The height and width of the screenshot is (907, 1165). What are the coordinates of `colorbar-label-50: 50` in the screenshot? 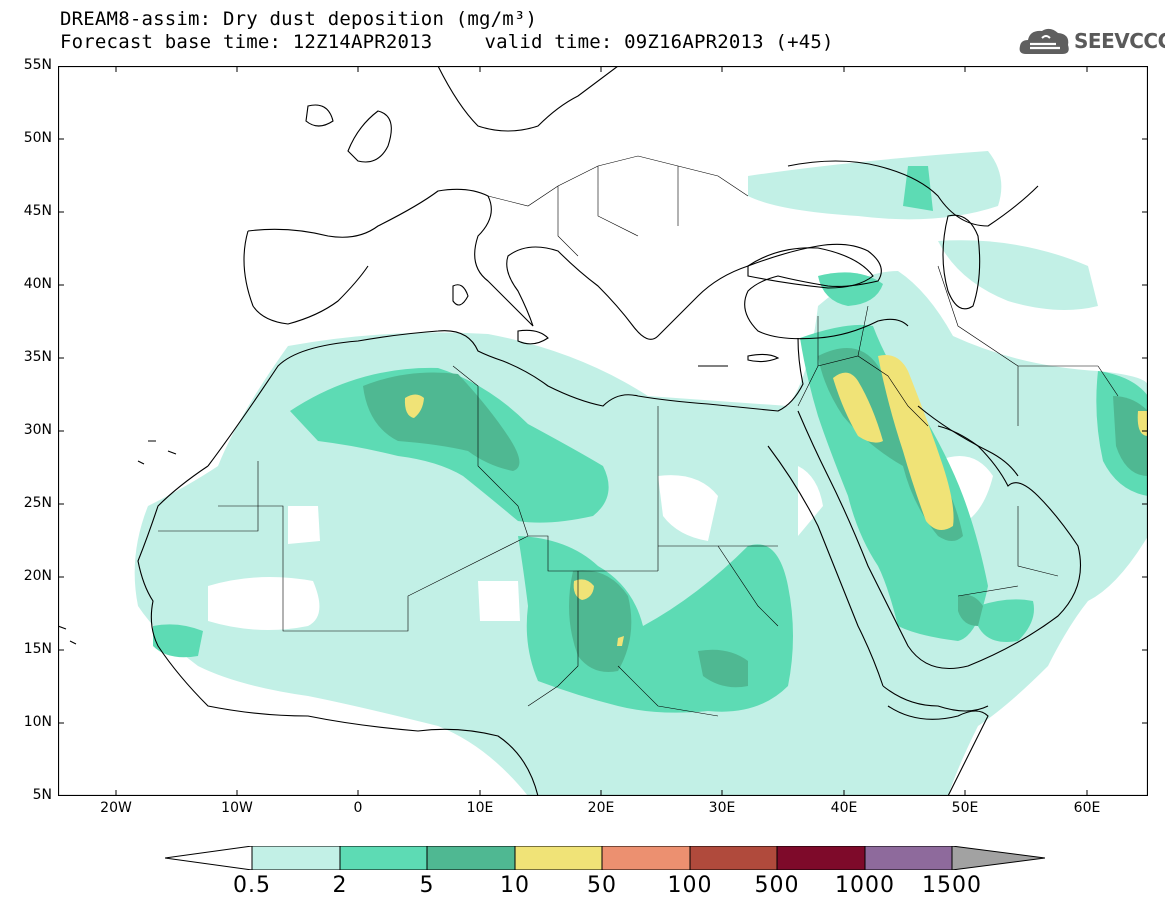 It's located at (602, 885).